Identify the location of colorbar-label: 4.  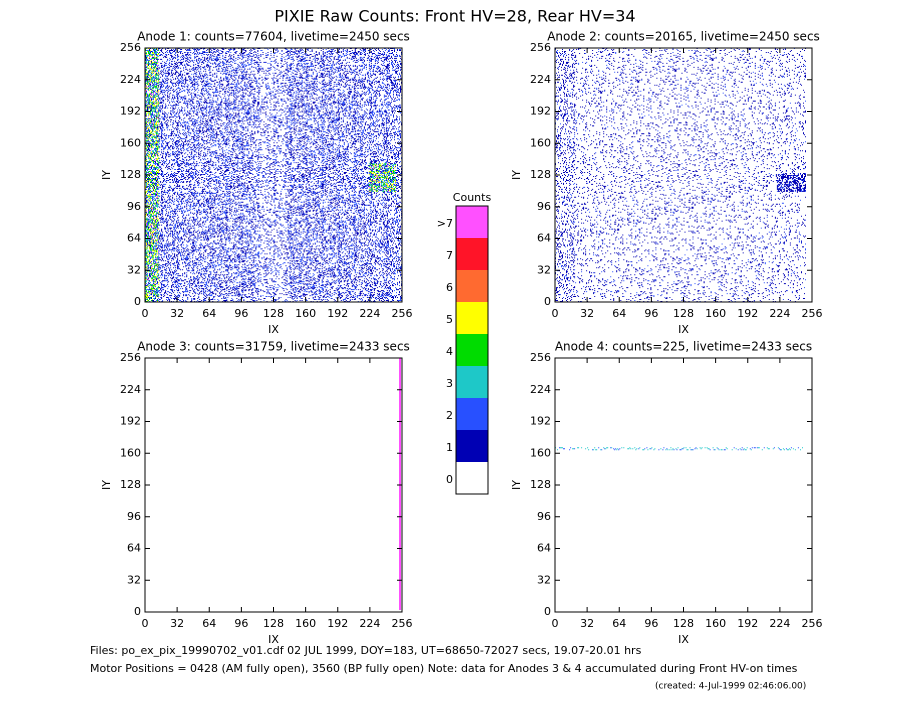
(449, 351).